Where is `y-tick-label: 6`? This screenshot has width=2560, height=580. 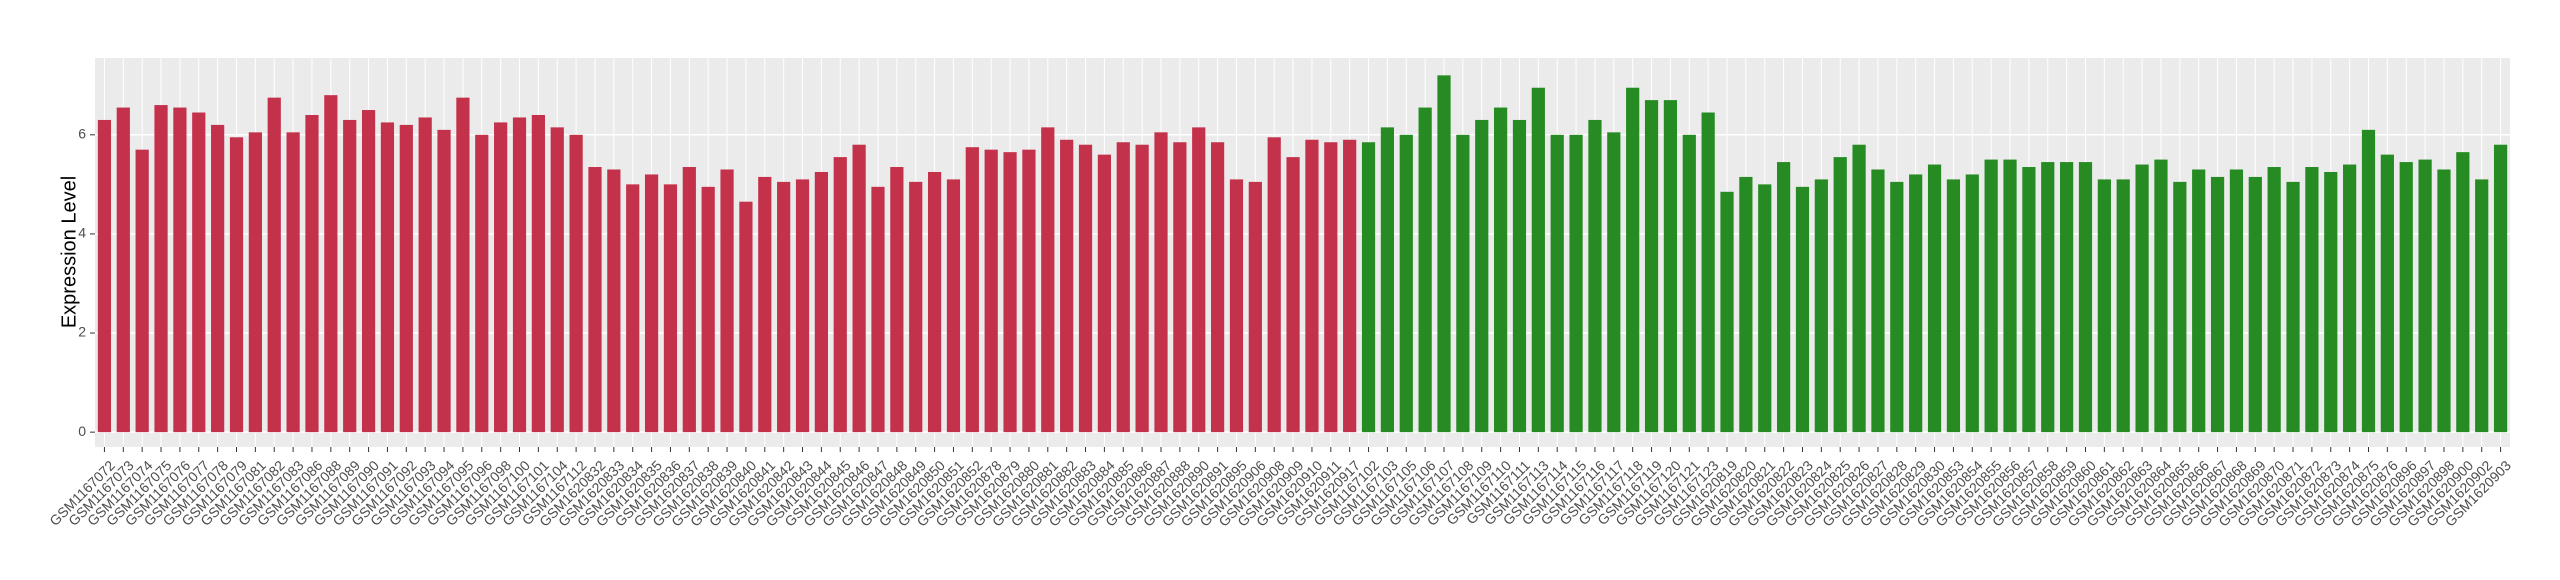 y-tick-label: 6 is located at coordinates (82, 134).